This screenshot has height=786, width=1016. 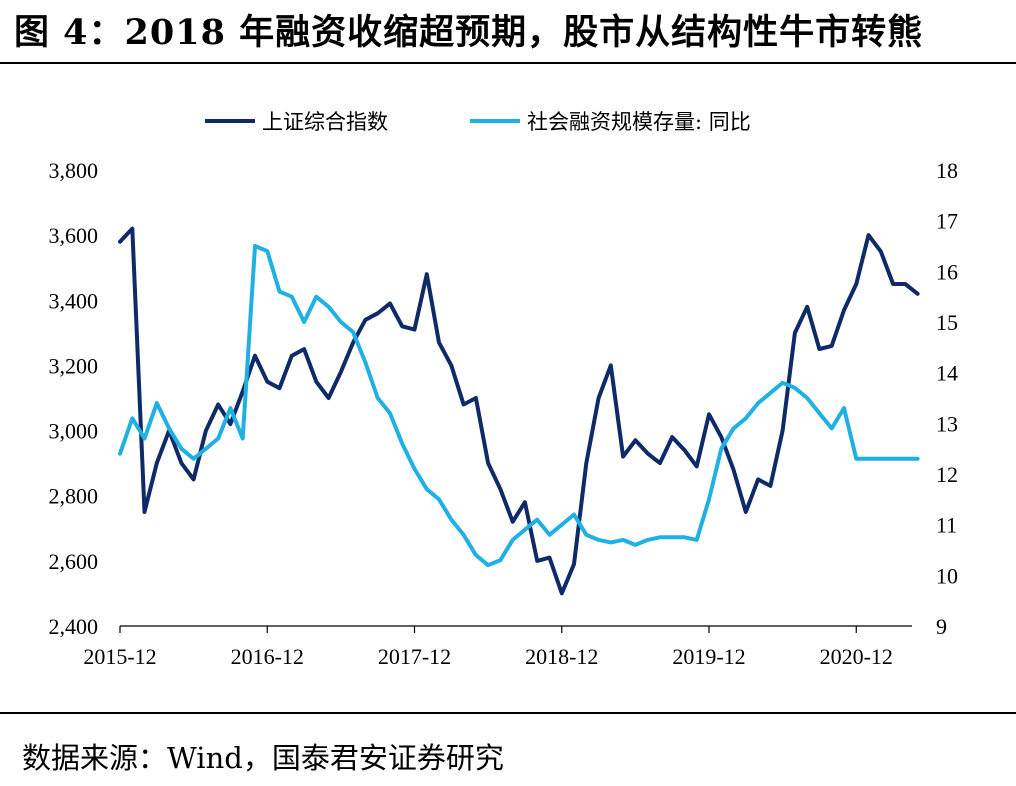 What do you see at coordinates (946, 525) in the screenshot?
I see `right-y-tick-label: 11` at bounding box center [946, 525].